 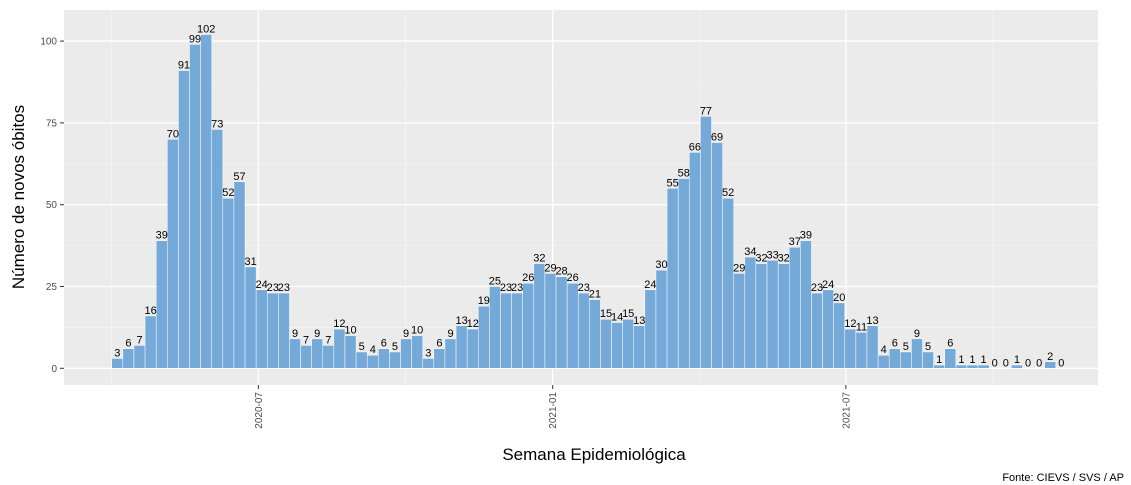 What do you see at coordinates (162, 236) in the screenshot?
I see `data-label: 39` at bounding box center [162, 236].